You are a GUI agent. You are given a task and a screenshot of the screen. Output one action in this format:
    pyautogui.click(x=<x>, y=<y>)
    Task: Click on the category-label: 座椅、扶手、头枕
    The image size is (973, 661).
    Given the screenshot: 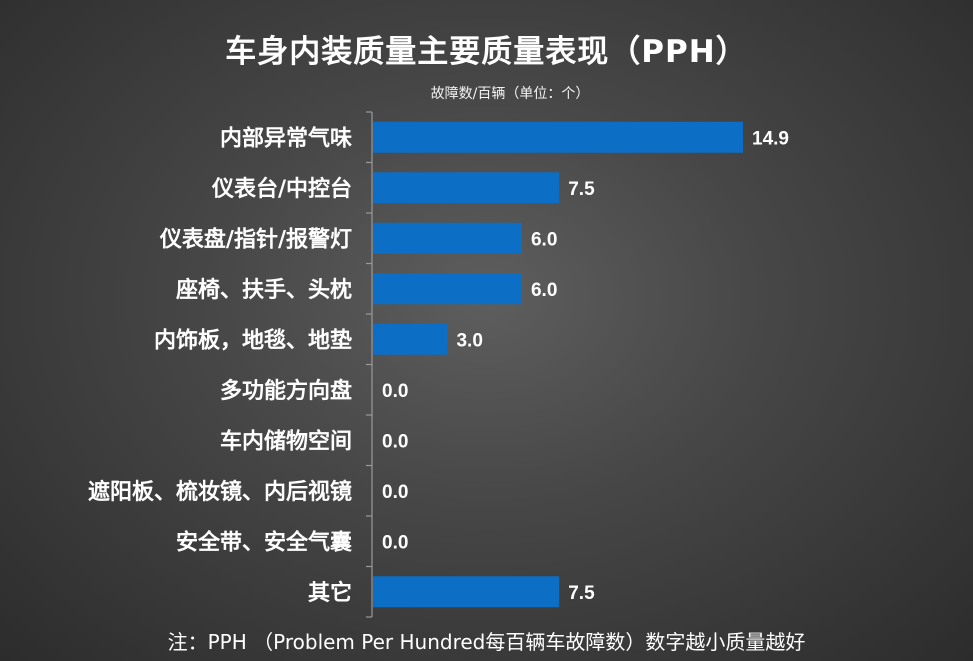 What is the action you would take?
    pyautogui.click(x=264, y=290)
    